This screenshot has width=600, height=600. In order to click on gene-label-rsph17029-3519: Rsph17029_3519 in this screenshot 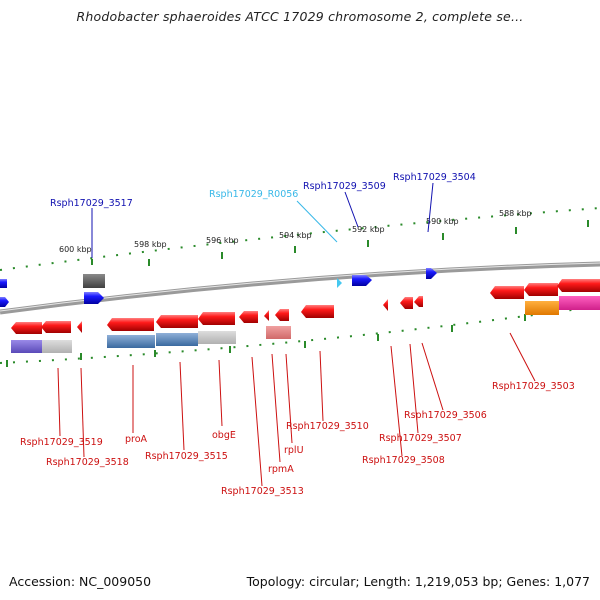, I will do `click(61, 442)`.